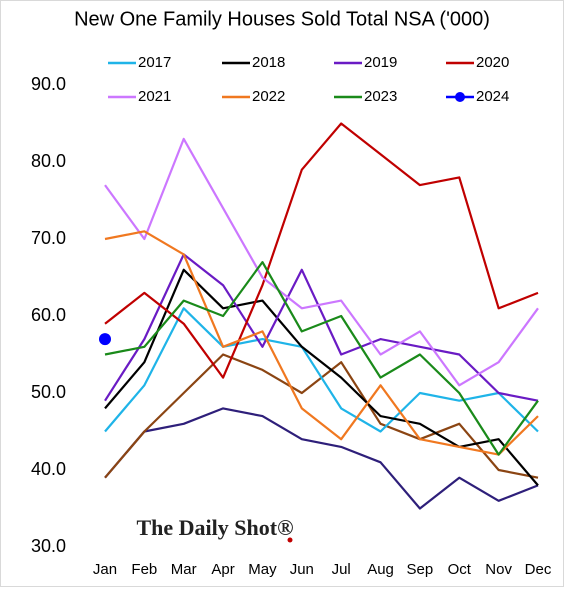 This screenshot has width=564, height=592. Describe the element at coordinates (48, 161) in the screenshot. I see `y-tick-label: 80.0` at that location.